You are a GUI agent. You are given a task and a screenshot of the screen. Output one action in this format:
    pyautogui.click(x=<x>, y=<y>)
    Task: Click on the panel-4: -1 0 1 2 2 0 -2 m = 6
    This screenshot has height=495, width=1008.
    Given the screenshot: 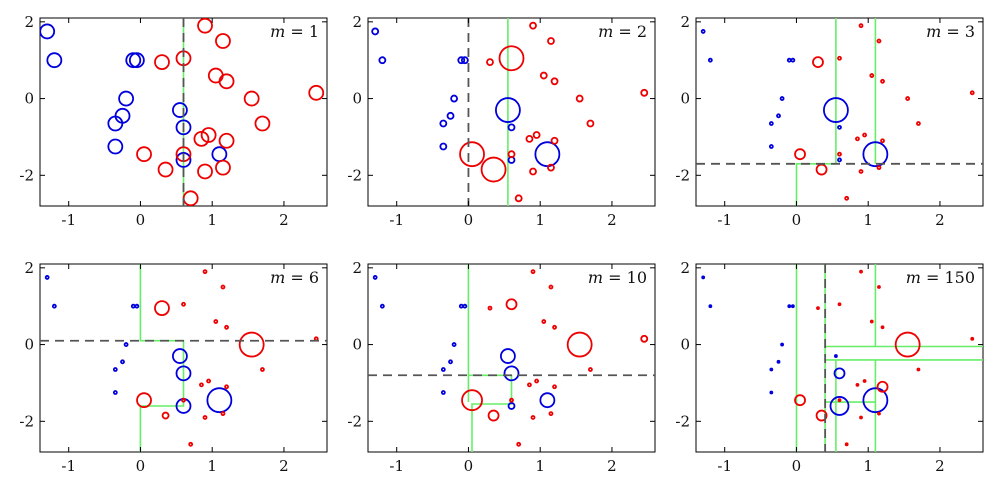 What is the action you would take?
    pyautogui.click(x=173, y=367)
    